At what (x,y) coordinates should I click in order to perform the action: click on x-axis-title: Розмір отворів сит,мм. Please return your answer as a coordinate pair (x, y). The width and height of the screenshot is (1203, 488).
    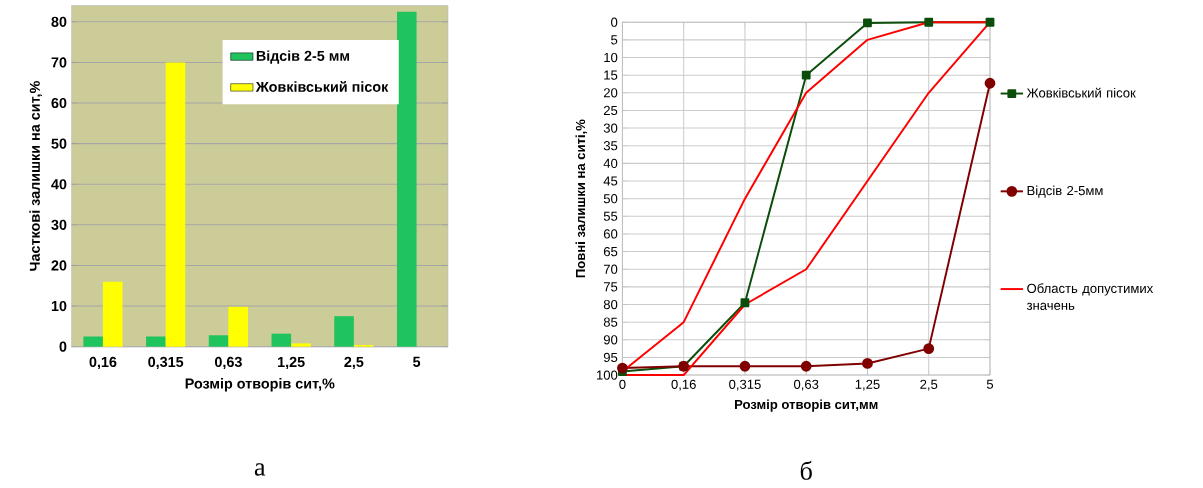
    Looking at the image, I should click on (806, 405).